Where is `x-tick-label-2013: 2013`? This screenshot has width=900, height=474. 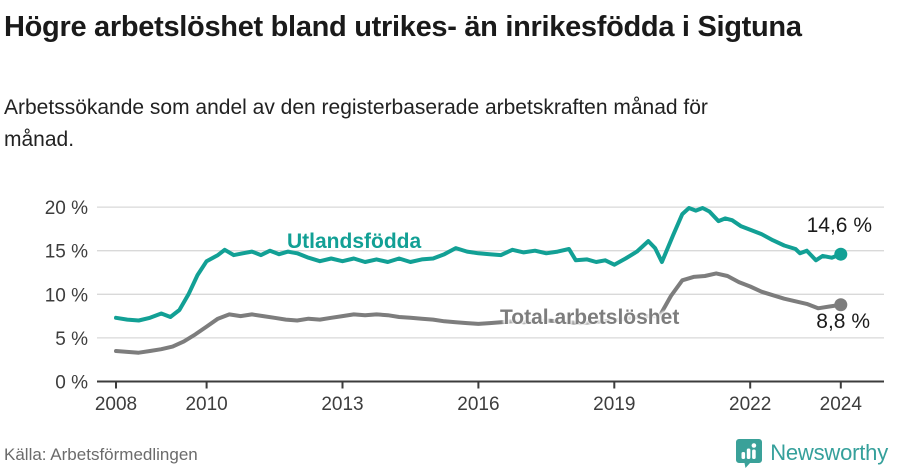 x-tick-label-2013: 2013 is located at coordinates (342, 404).